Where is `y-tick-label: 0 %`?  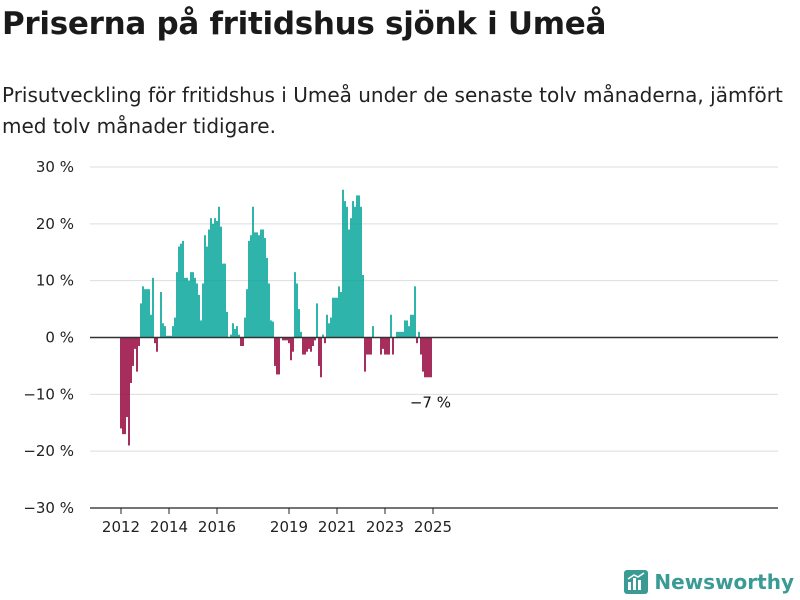
y-tick-label: 0 % is located at coordinates (59, 338).